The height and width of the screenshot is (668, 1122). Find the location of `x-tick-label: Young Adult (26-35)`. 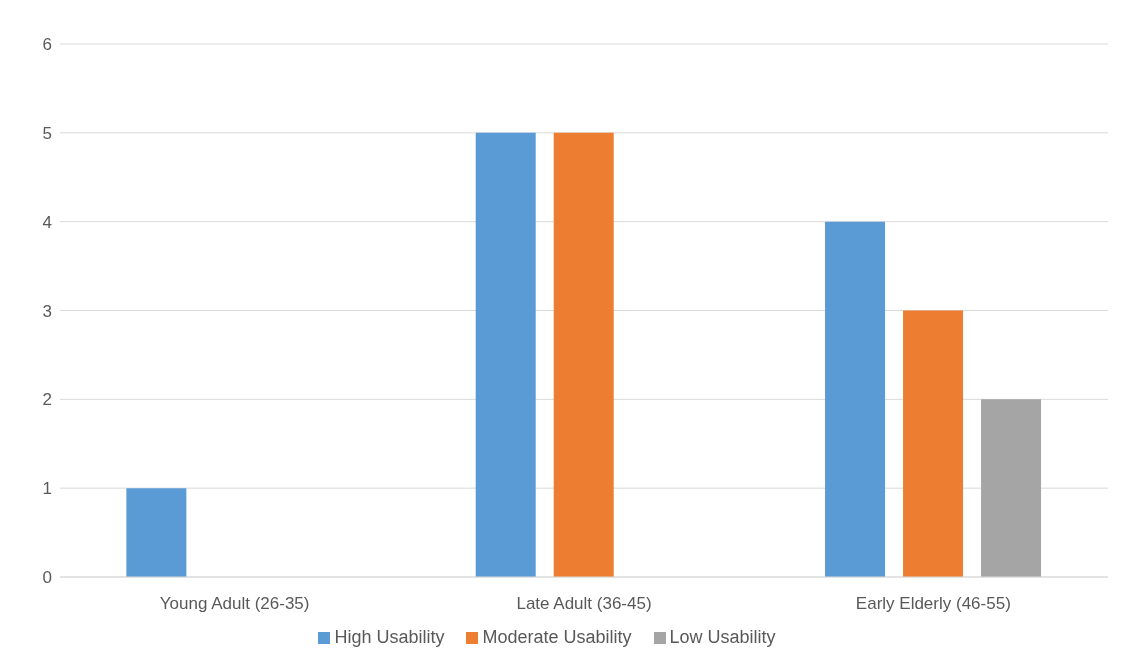

x-tick-label: Young Adult (26-35) is located at coordinates (234, 604).